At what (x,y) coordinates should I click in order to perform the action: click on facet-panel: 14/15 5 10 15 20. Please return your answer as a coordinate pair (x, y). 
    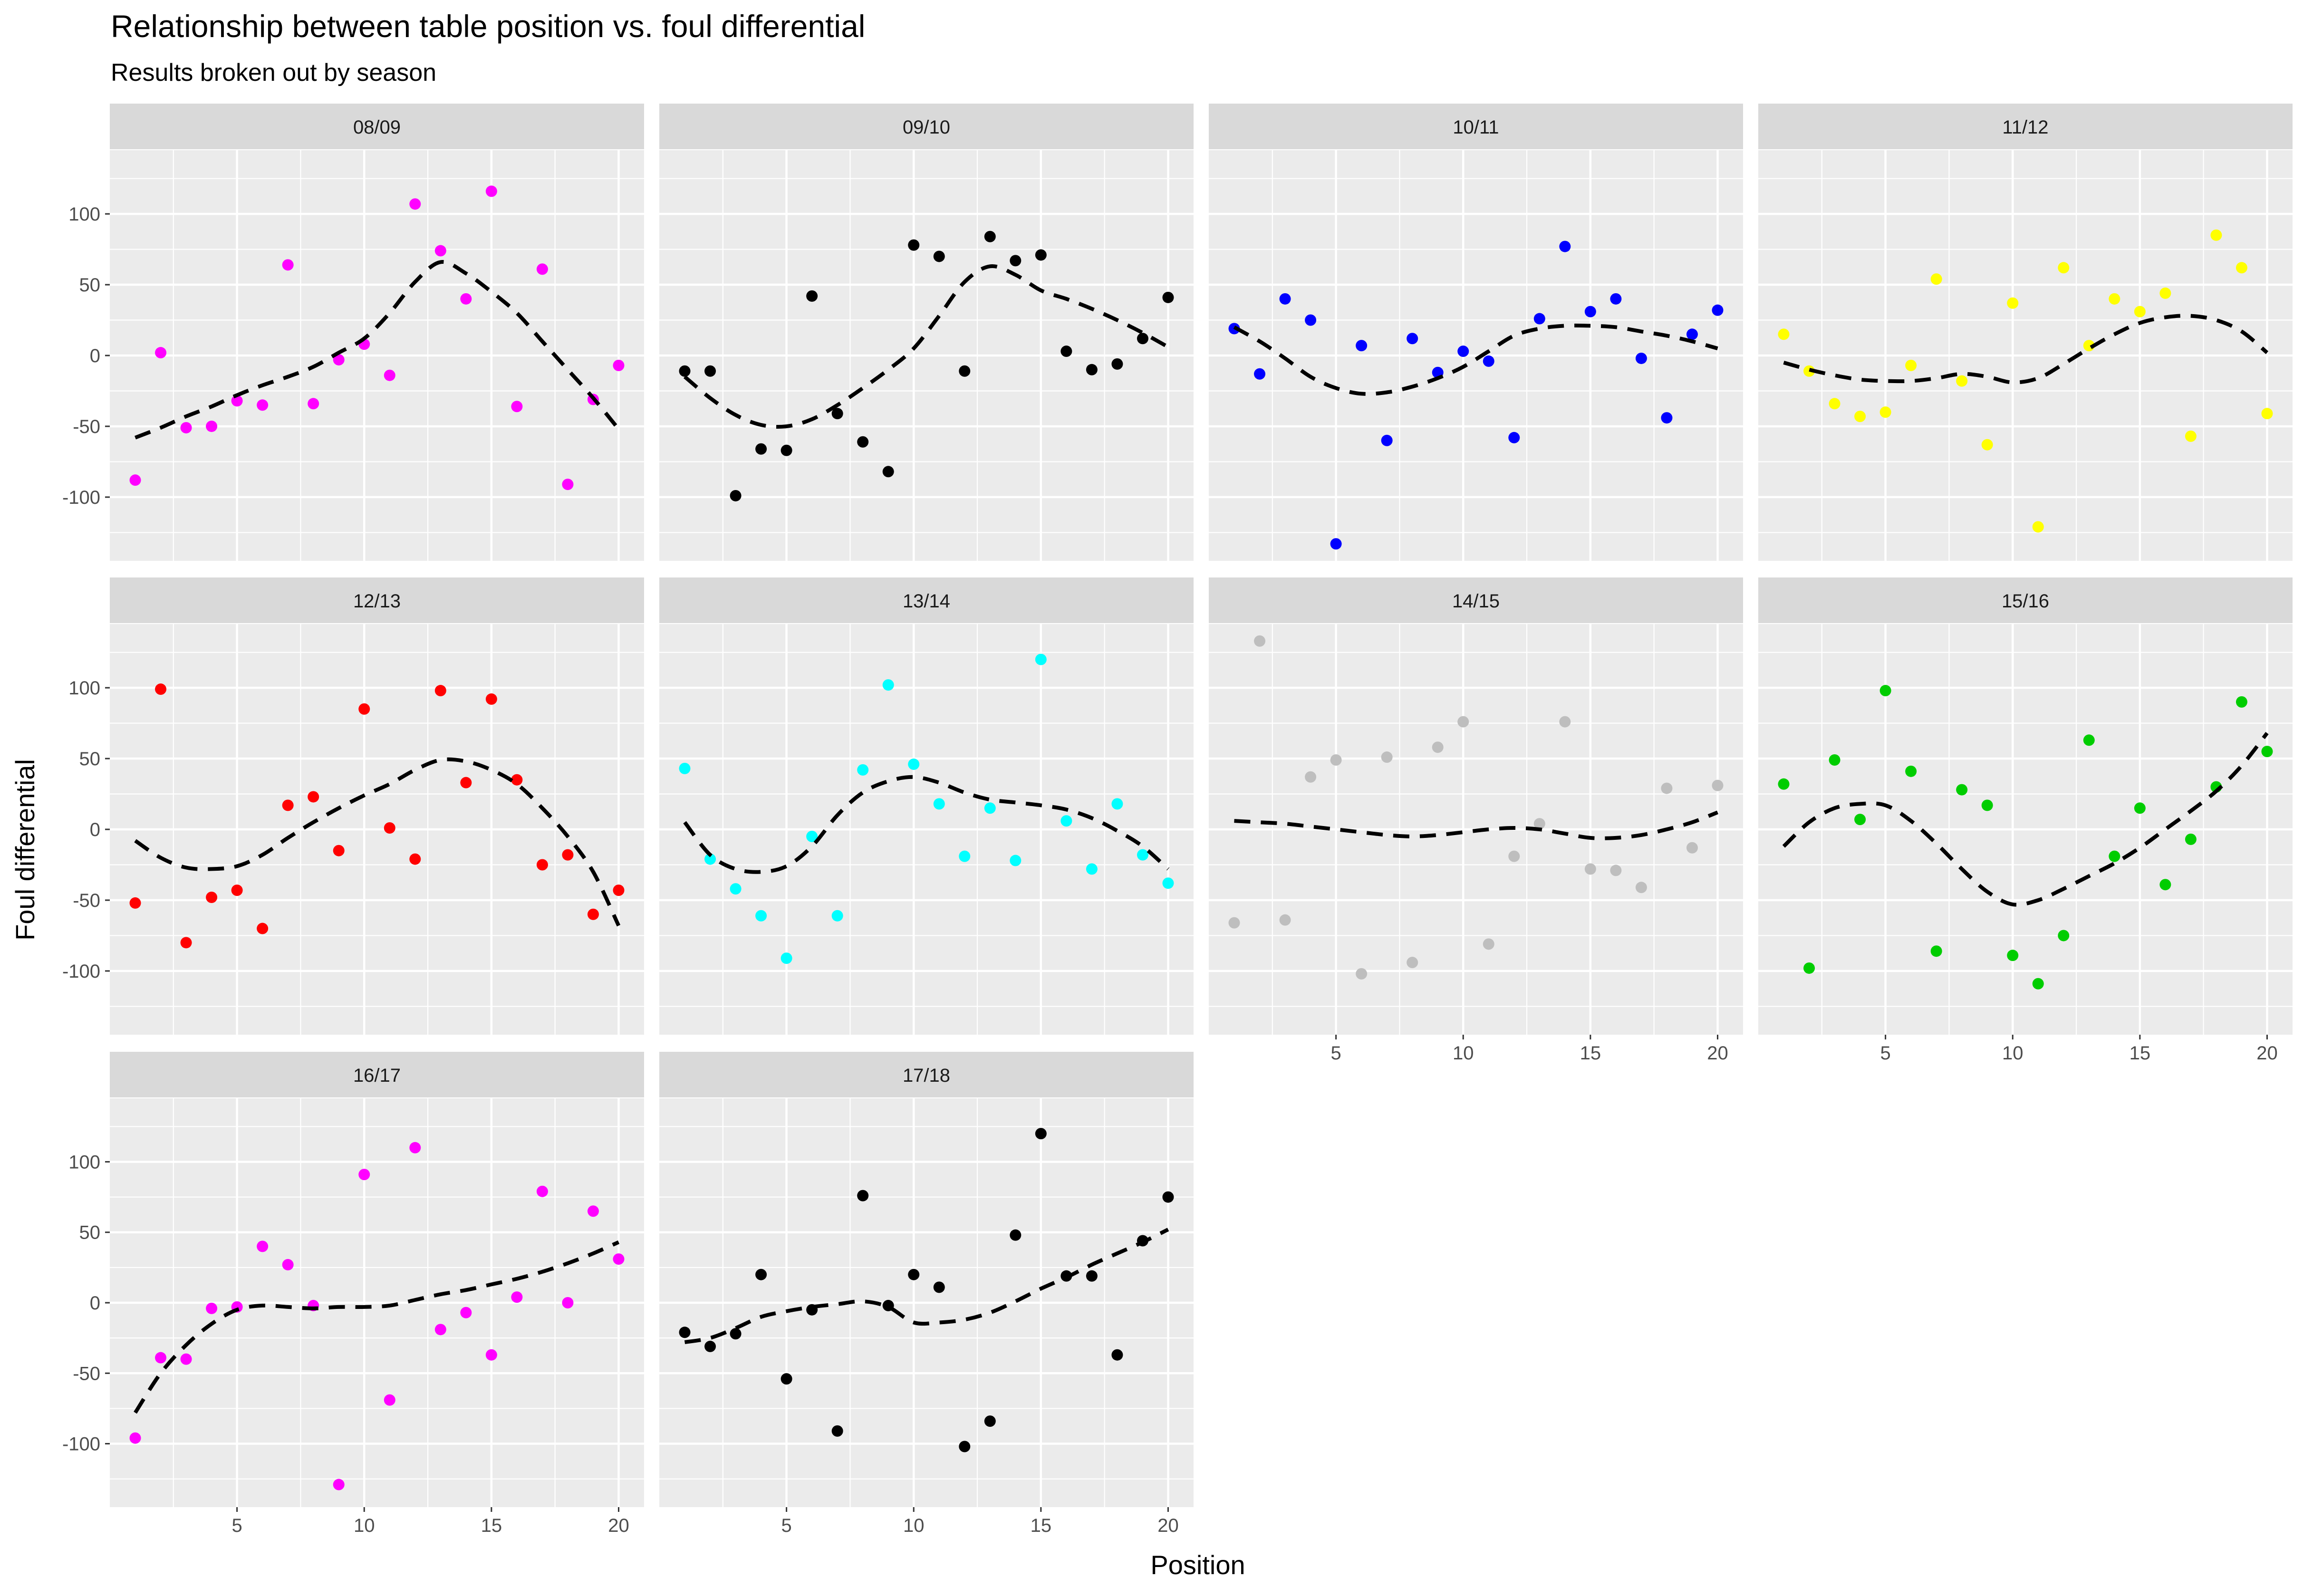
    Looking at the image, I should click on (1476, 820).